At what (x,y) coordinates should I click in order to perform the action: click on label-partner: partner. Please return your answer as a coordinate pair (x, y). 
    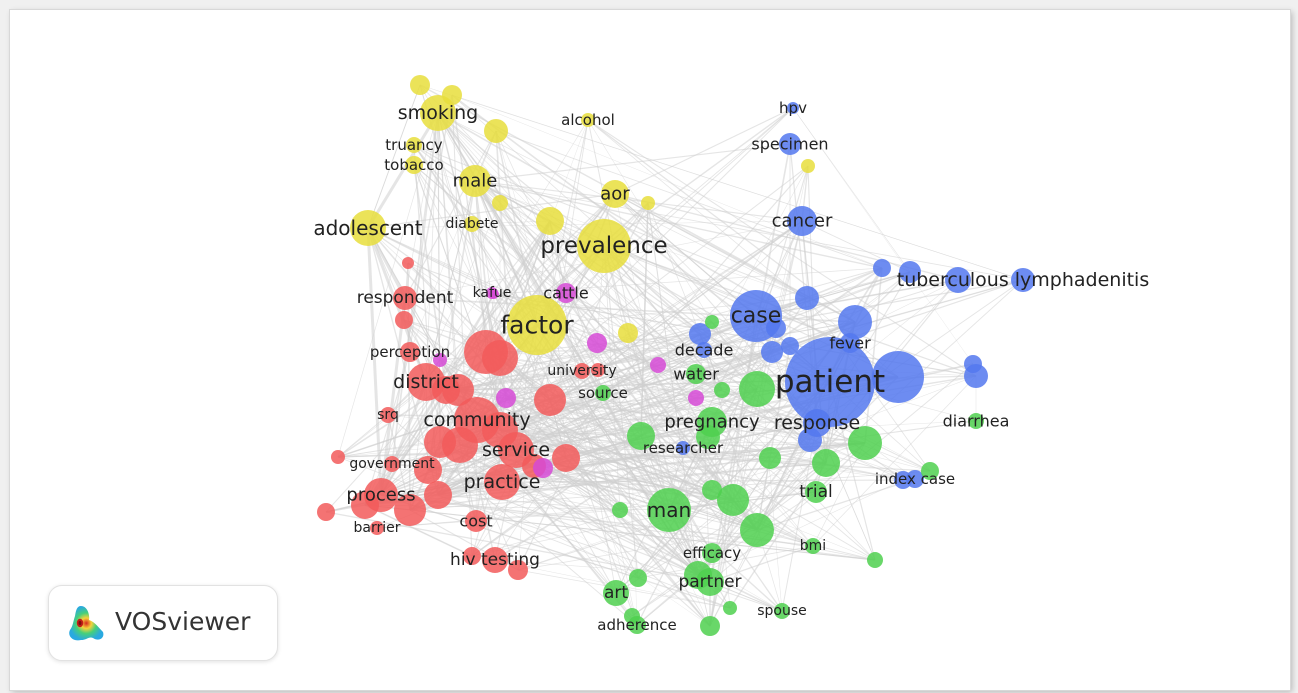
    Looking at the image, I should click on (709, 582).